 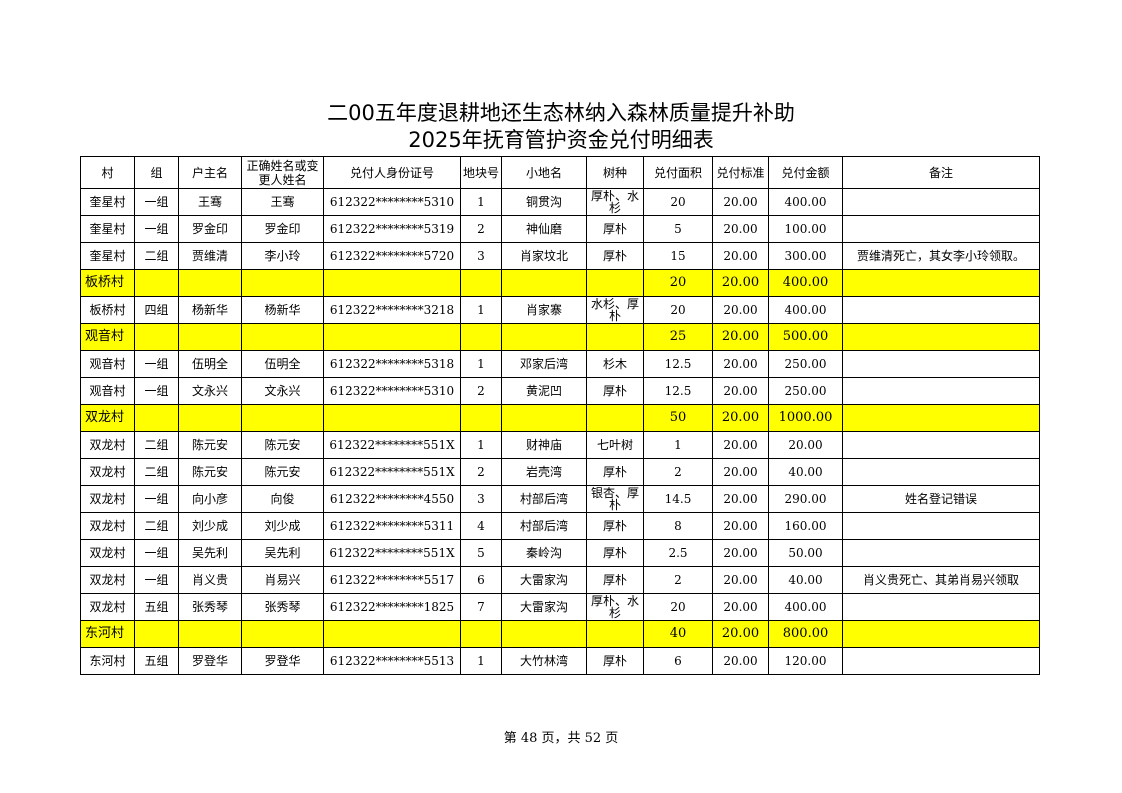 I want to click on cell-id-number: 612322********5311, so click(x=392, y=526).